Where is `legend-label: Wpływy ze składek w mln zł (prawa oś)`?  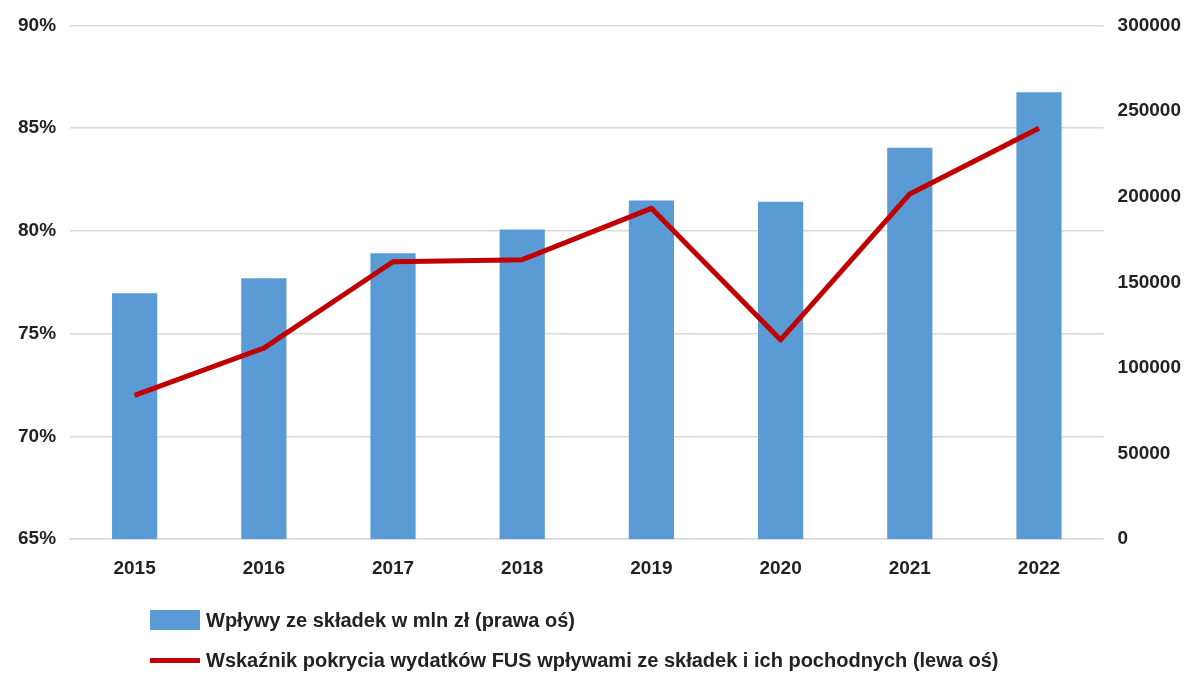
legend-label: Wpływy ze składek w mln zł (prawa oś) is located at coordinates (390, 620).